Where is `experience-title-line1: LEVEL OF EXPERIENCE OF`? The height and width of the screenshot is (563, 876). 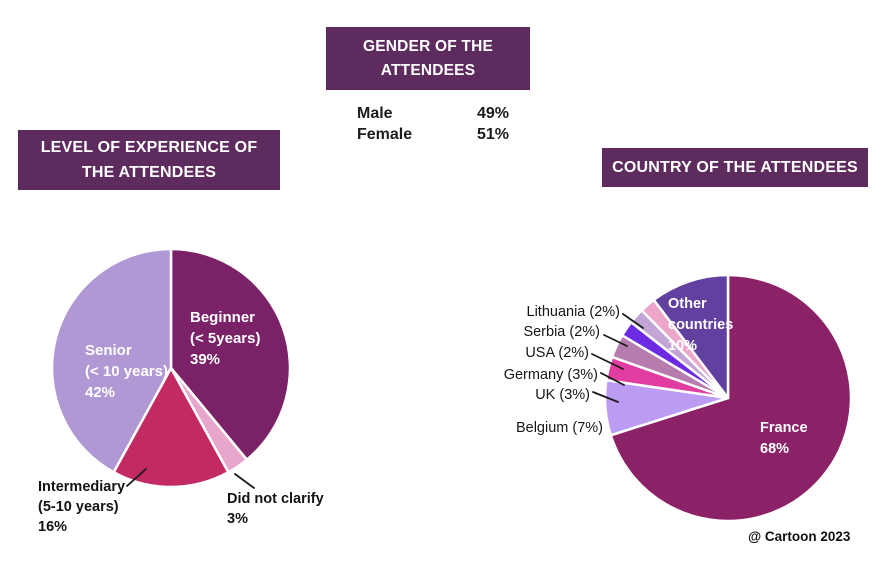 experience-title-line1: LEVEL OF EXPERIENCE OF is located at coordinates (149, 147).